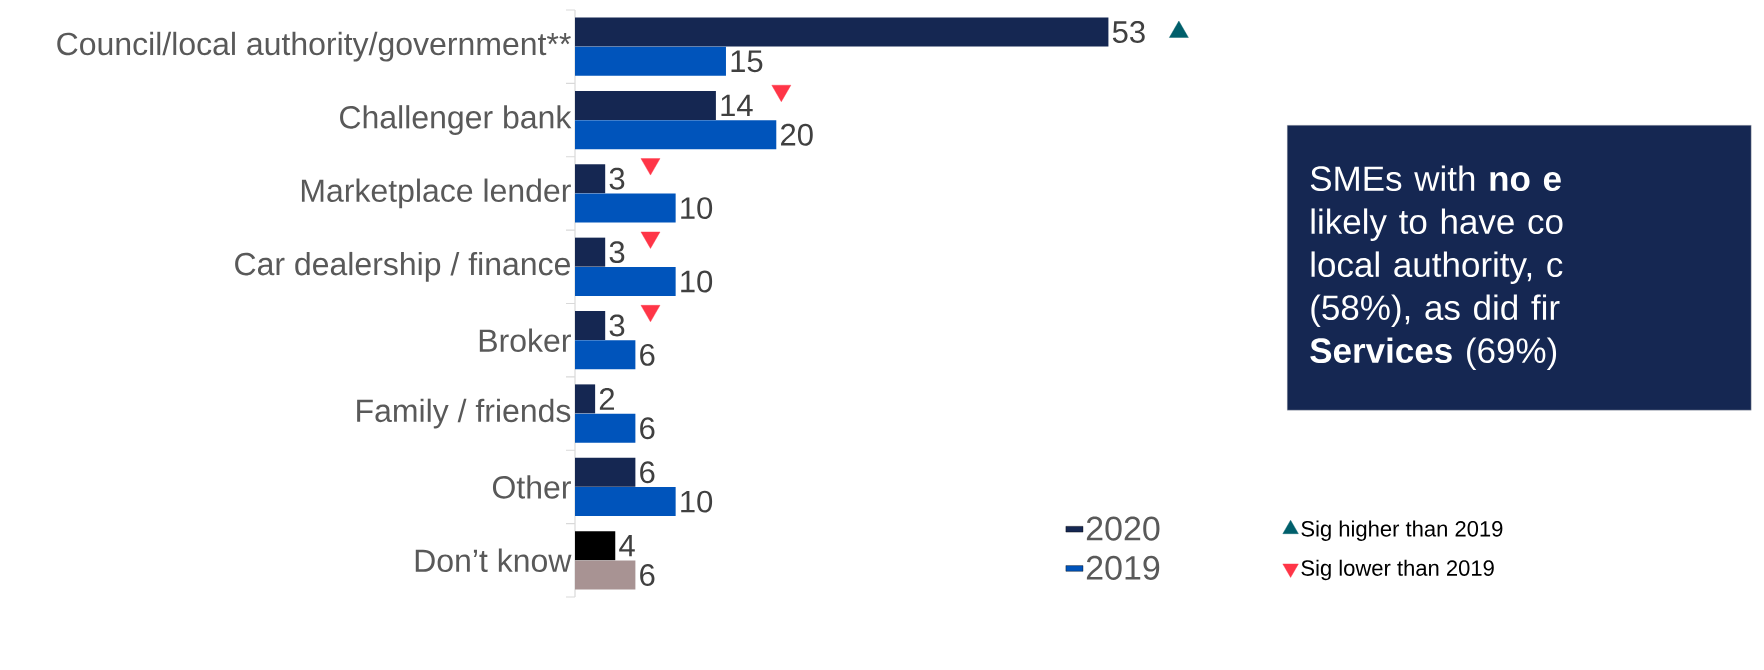 This screenshot has height=670, width=1764. I want to click on y-tick-label: Other, so click(531, 487).